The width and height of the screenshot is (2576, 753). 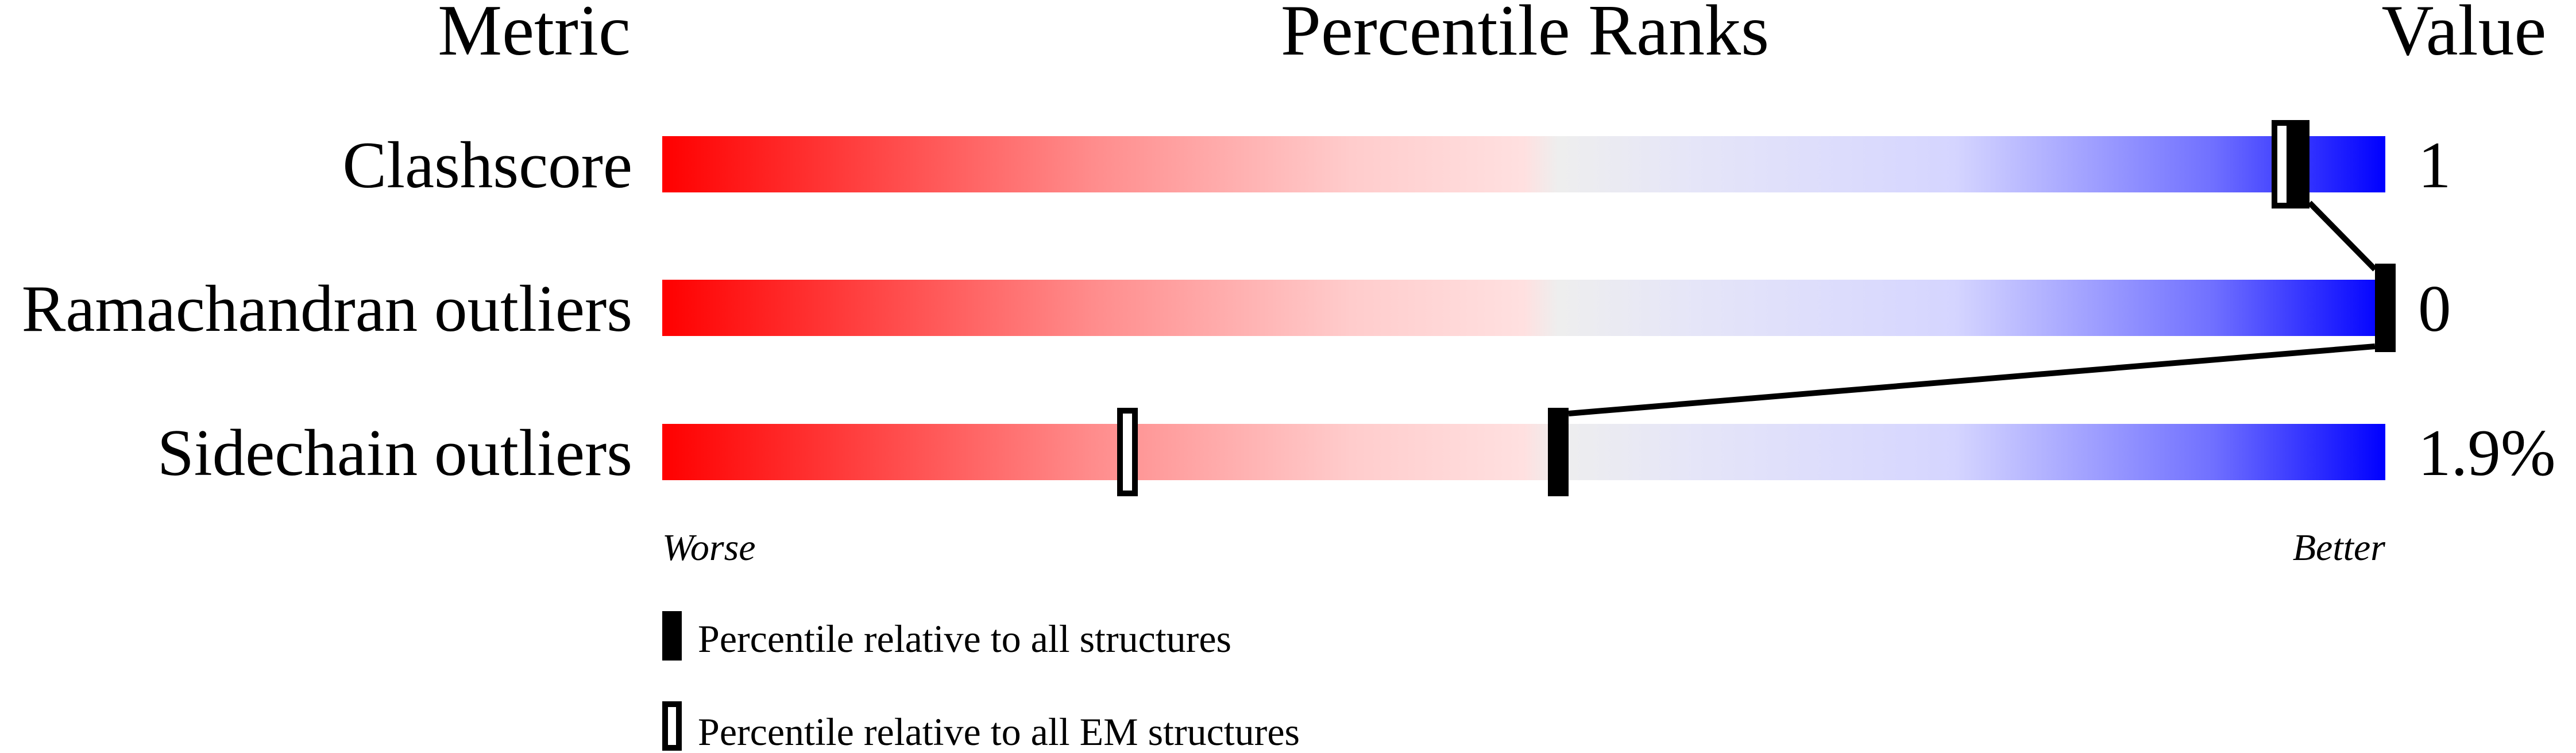 I want to click on header-metric: Metric, so click(x=534, y=35).